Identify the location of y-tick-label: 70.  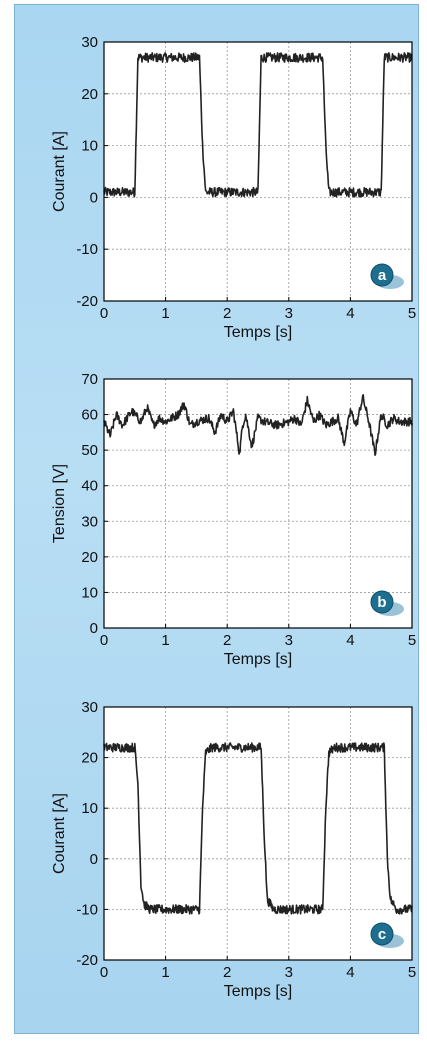
(89, 379).